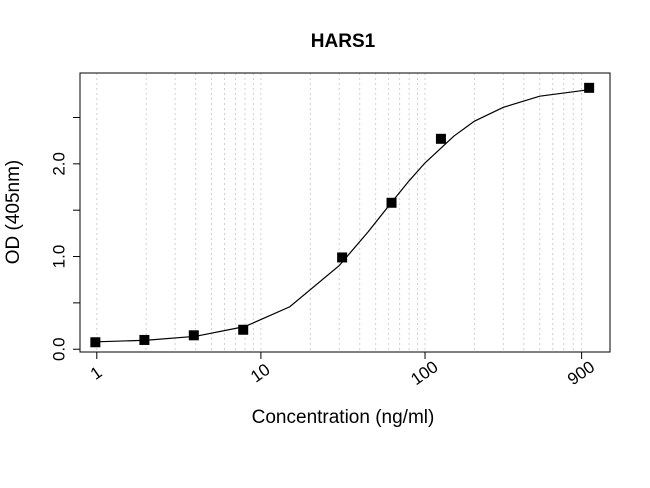 This screenshot has height=488, width=650. I want to click on y-axis-title: OD (405nm), so click(13, 212).